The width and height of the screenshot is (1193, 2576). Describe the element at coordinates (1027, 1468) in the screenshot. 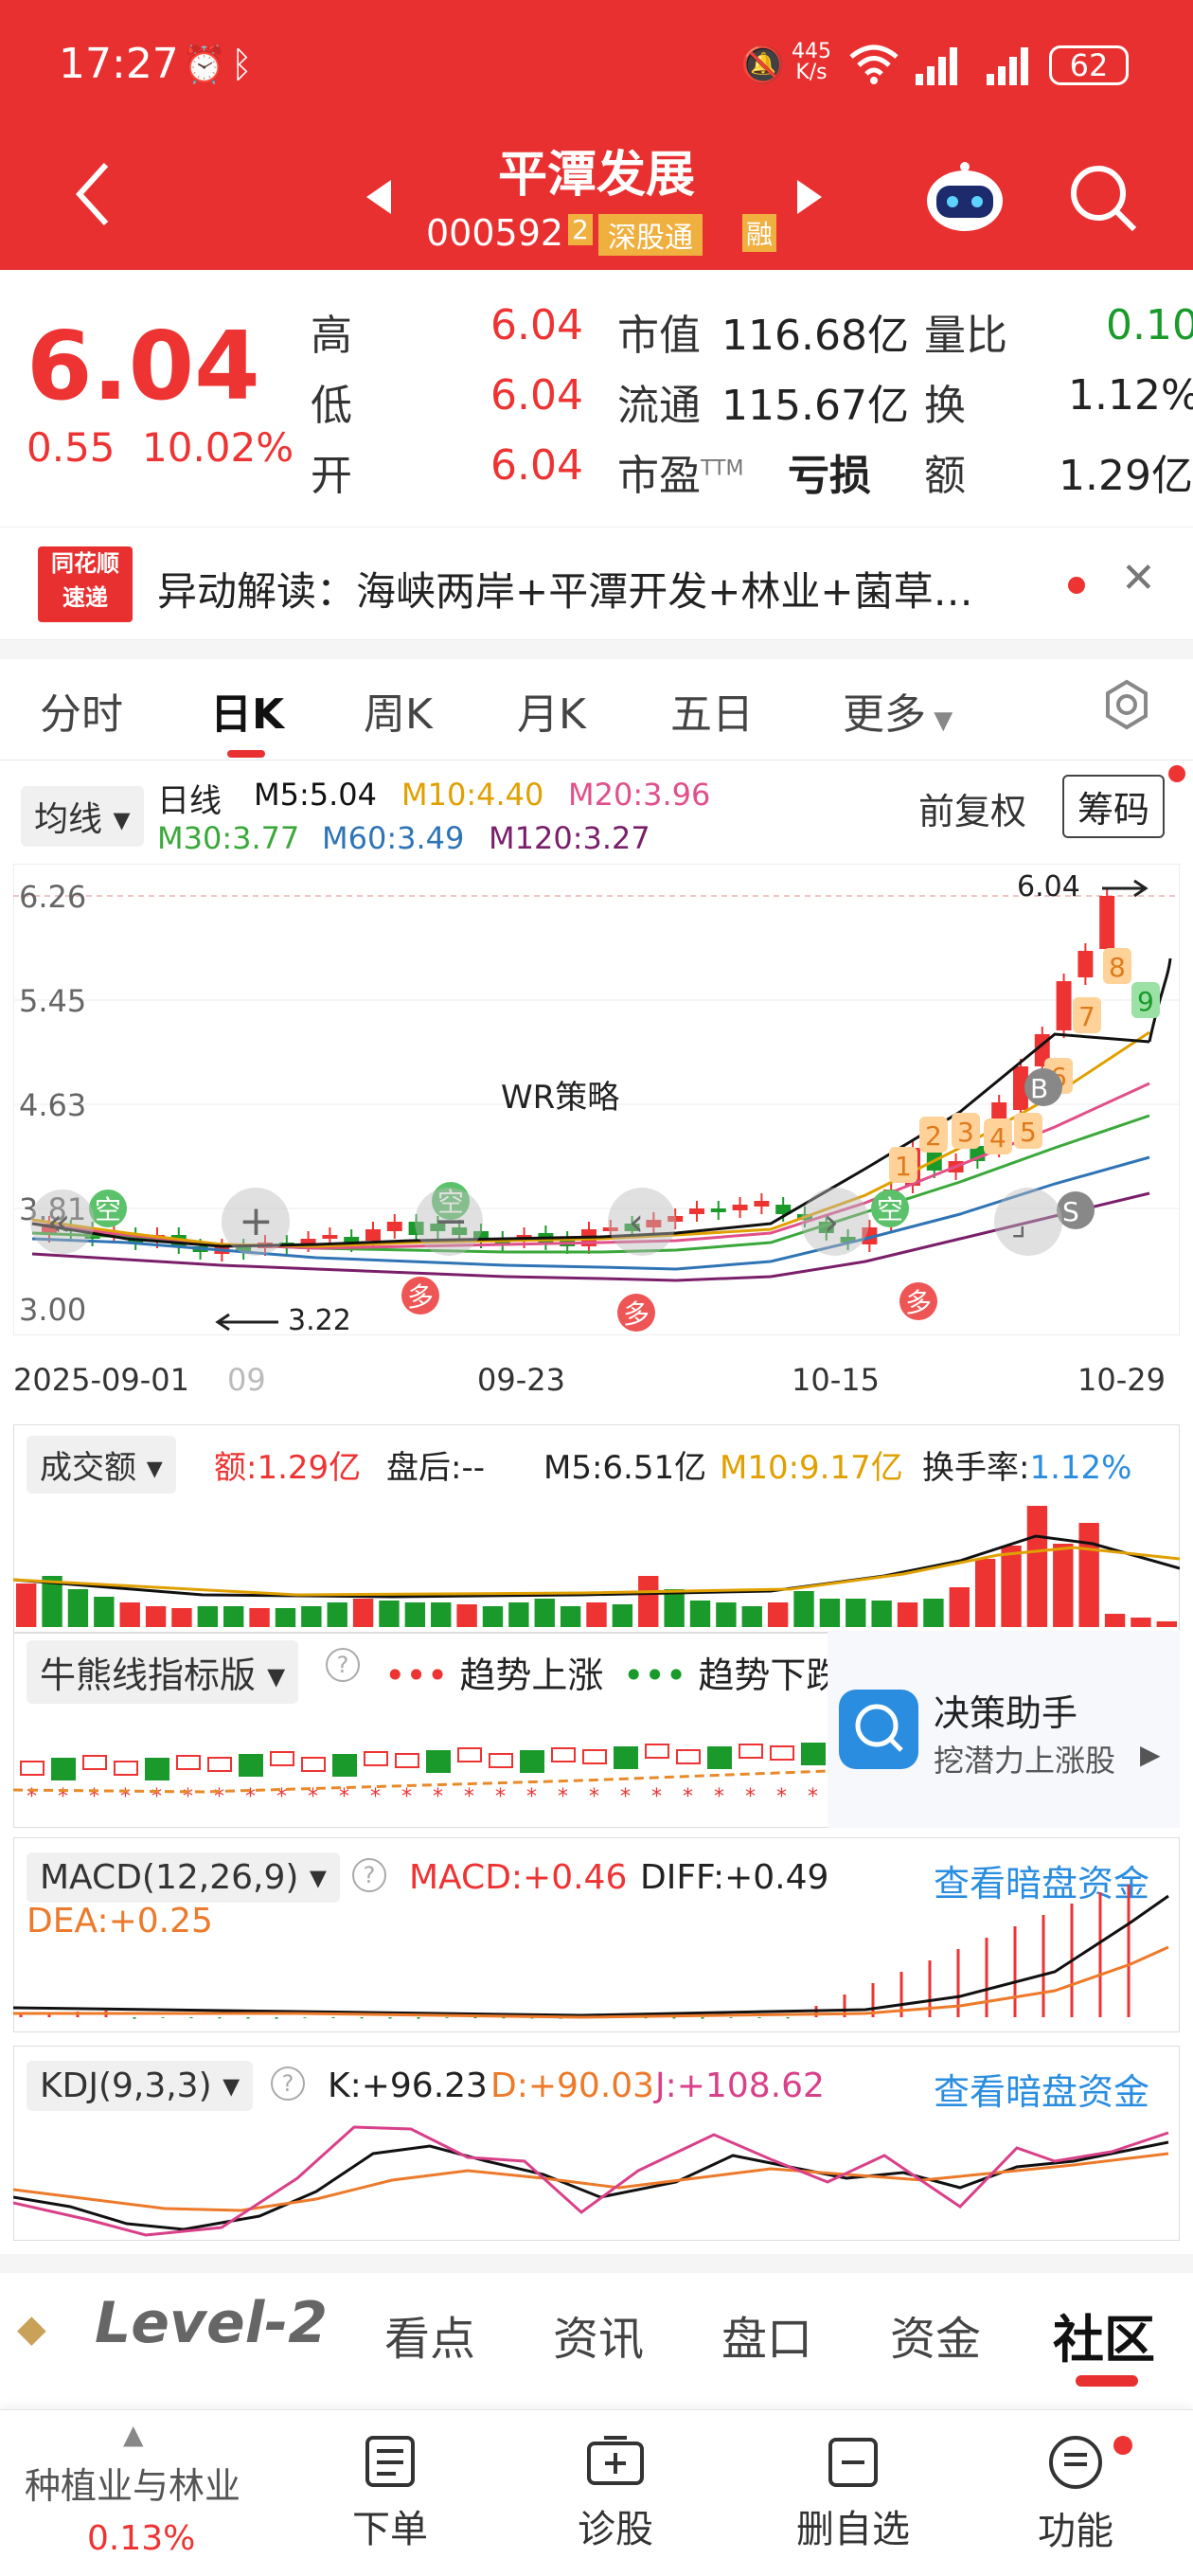

I see `turnover-rate: 换手率:1.12%` at that location.